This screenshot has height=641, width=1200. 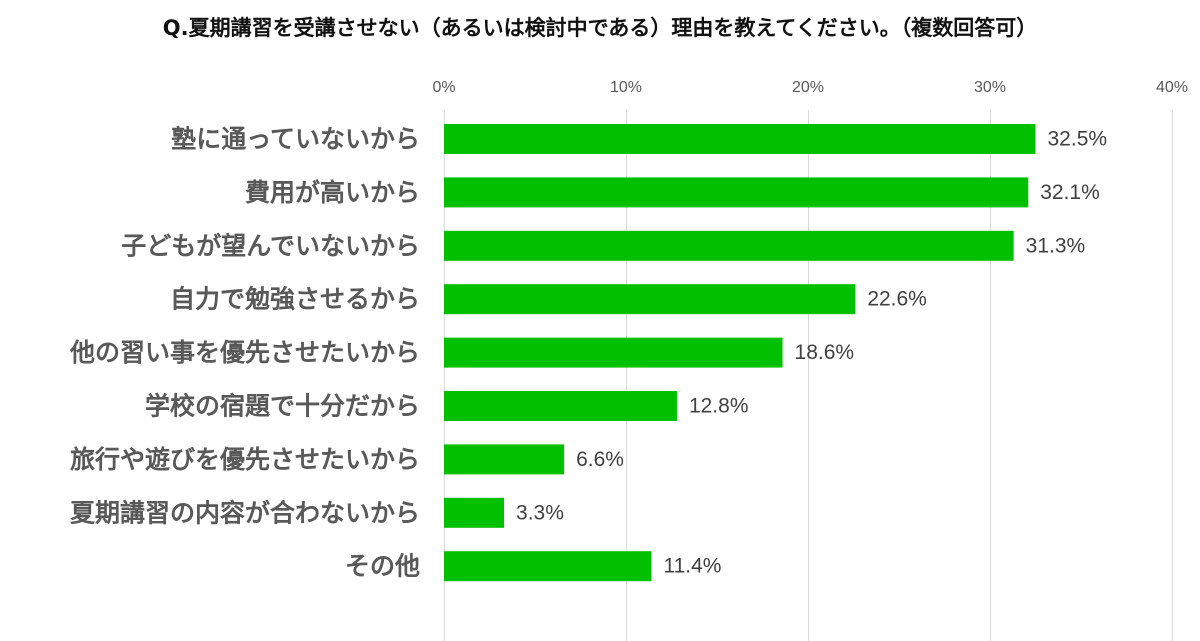 What do you see at coordinates (1172, 87) in the screenshot?
I see `x-tick-label: 40%` at bounding box center [1172, 87].